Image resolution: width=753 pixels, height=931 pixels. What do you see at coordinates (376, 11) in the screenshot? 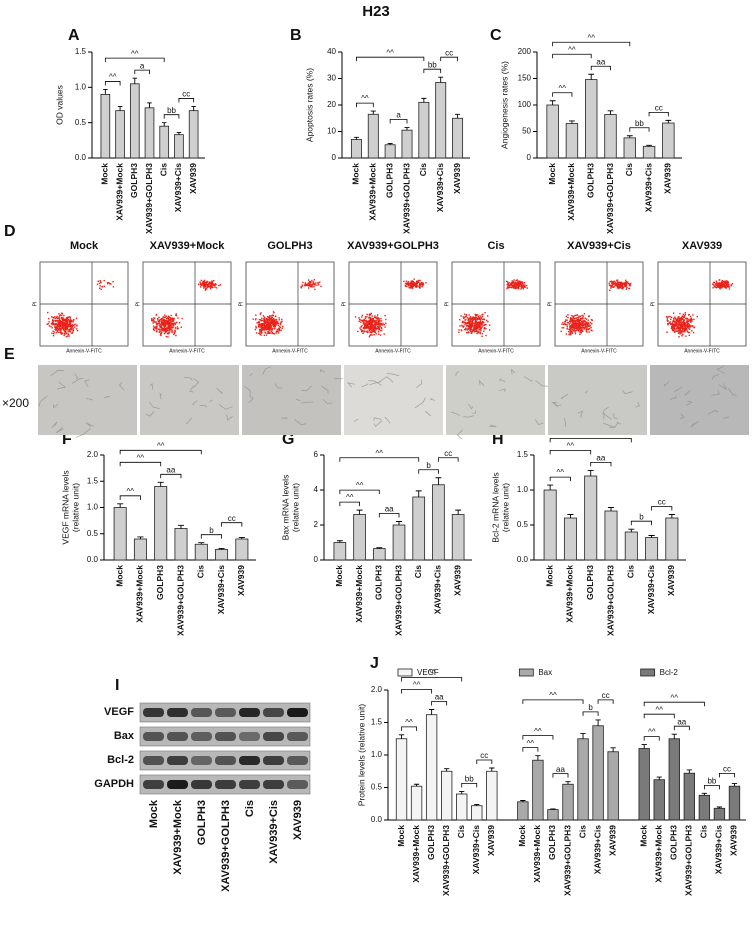
I see `figure-title: H23` at bounding box center [376, 11].